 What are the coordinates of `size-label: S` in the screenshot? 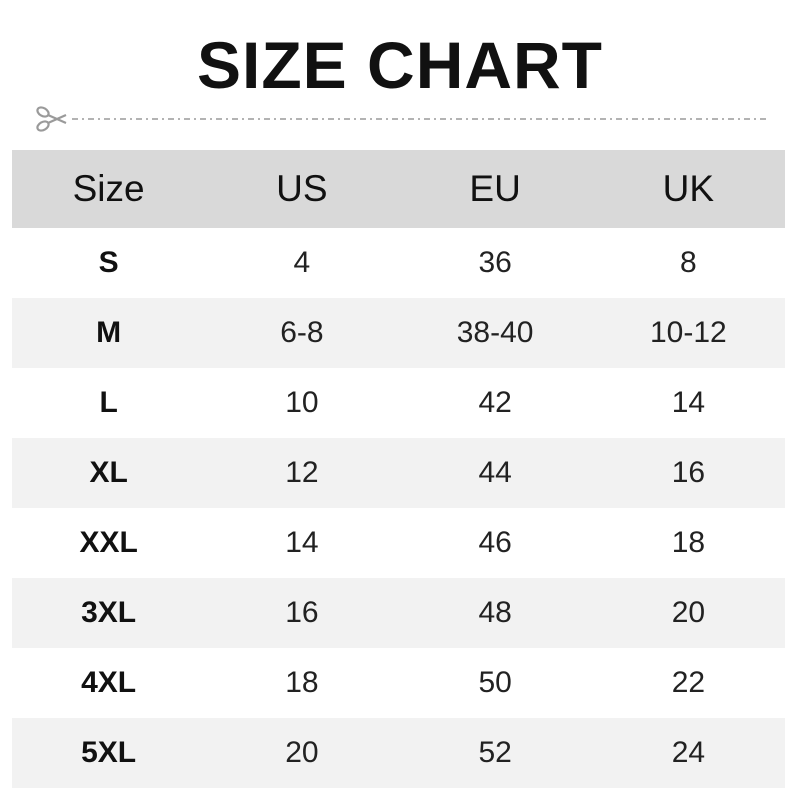 It's located at (108, 262).